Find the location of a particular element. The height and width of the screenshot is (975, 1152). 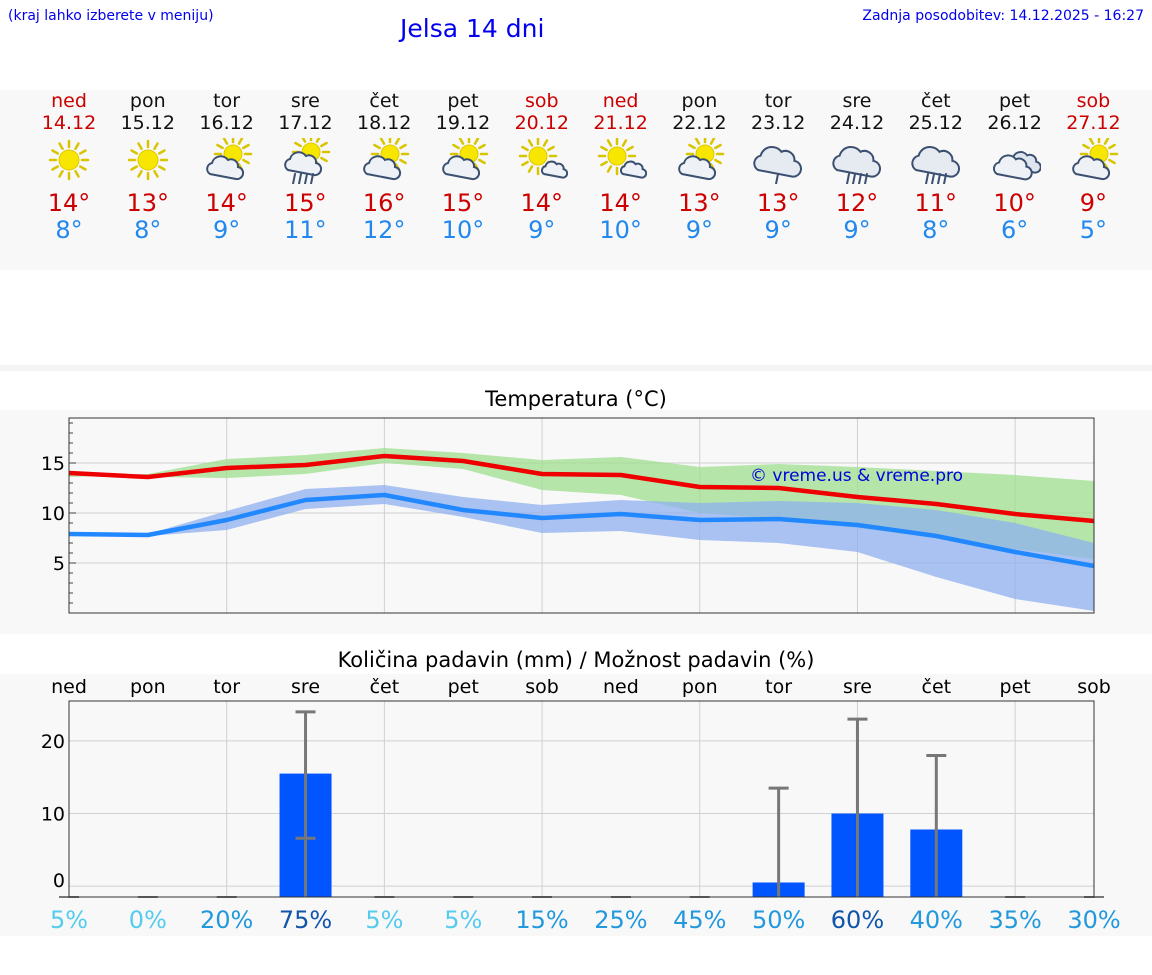

forecast-date: 26.12 is located at coordinates (1014, 123).